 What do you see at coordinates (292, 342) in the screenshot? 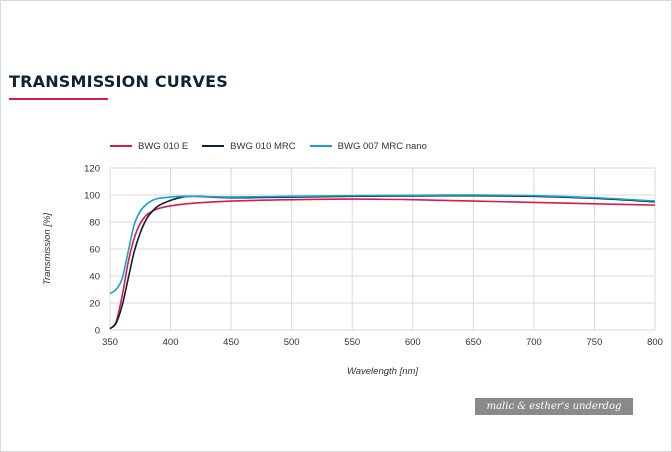
I see `x-tick-label: 500` at bounding box center [292, 342].